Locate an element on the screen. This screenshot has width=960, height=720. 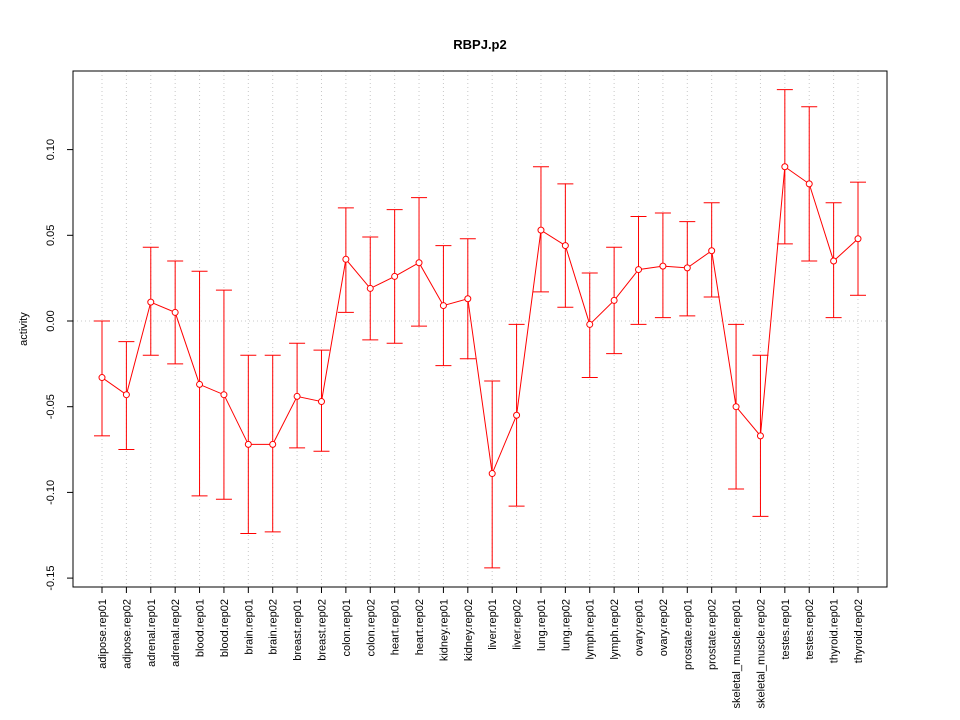
x-tick-label: blood.rep01 is located at coordinates (201, 628).